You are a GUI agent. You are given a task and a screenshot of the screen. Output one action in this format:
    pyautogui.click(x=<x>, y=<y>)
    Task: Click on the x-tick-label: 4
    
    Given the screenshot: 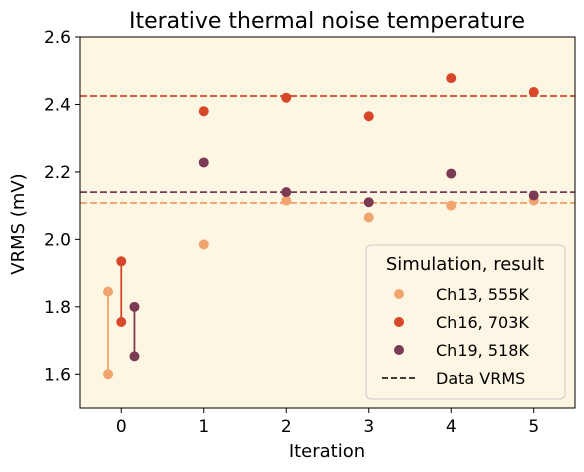 What is the action you would take?
    pyautogui.click(x=451, y=427)
    